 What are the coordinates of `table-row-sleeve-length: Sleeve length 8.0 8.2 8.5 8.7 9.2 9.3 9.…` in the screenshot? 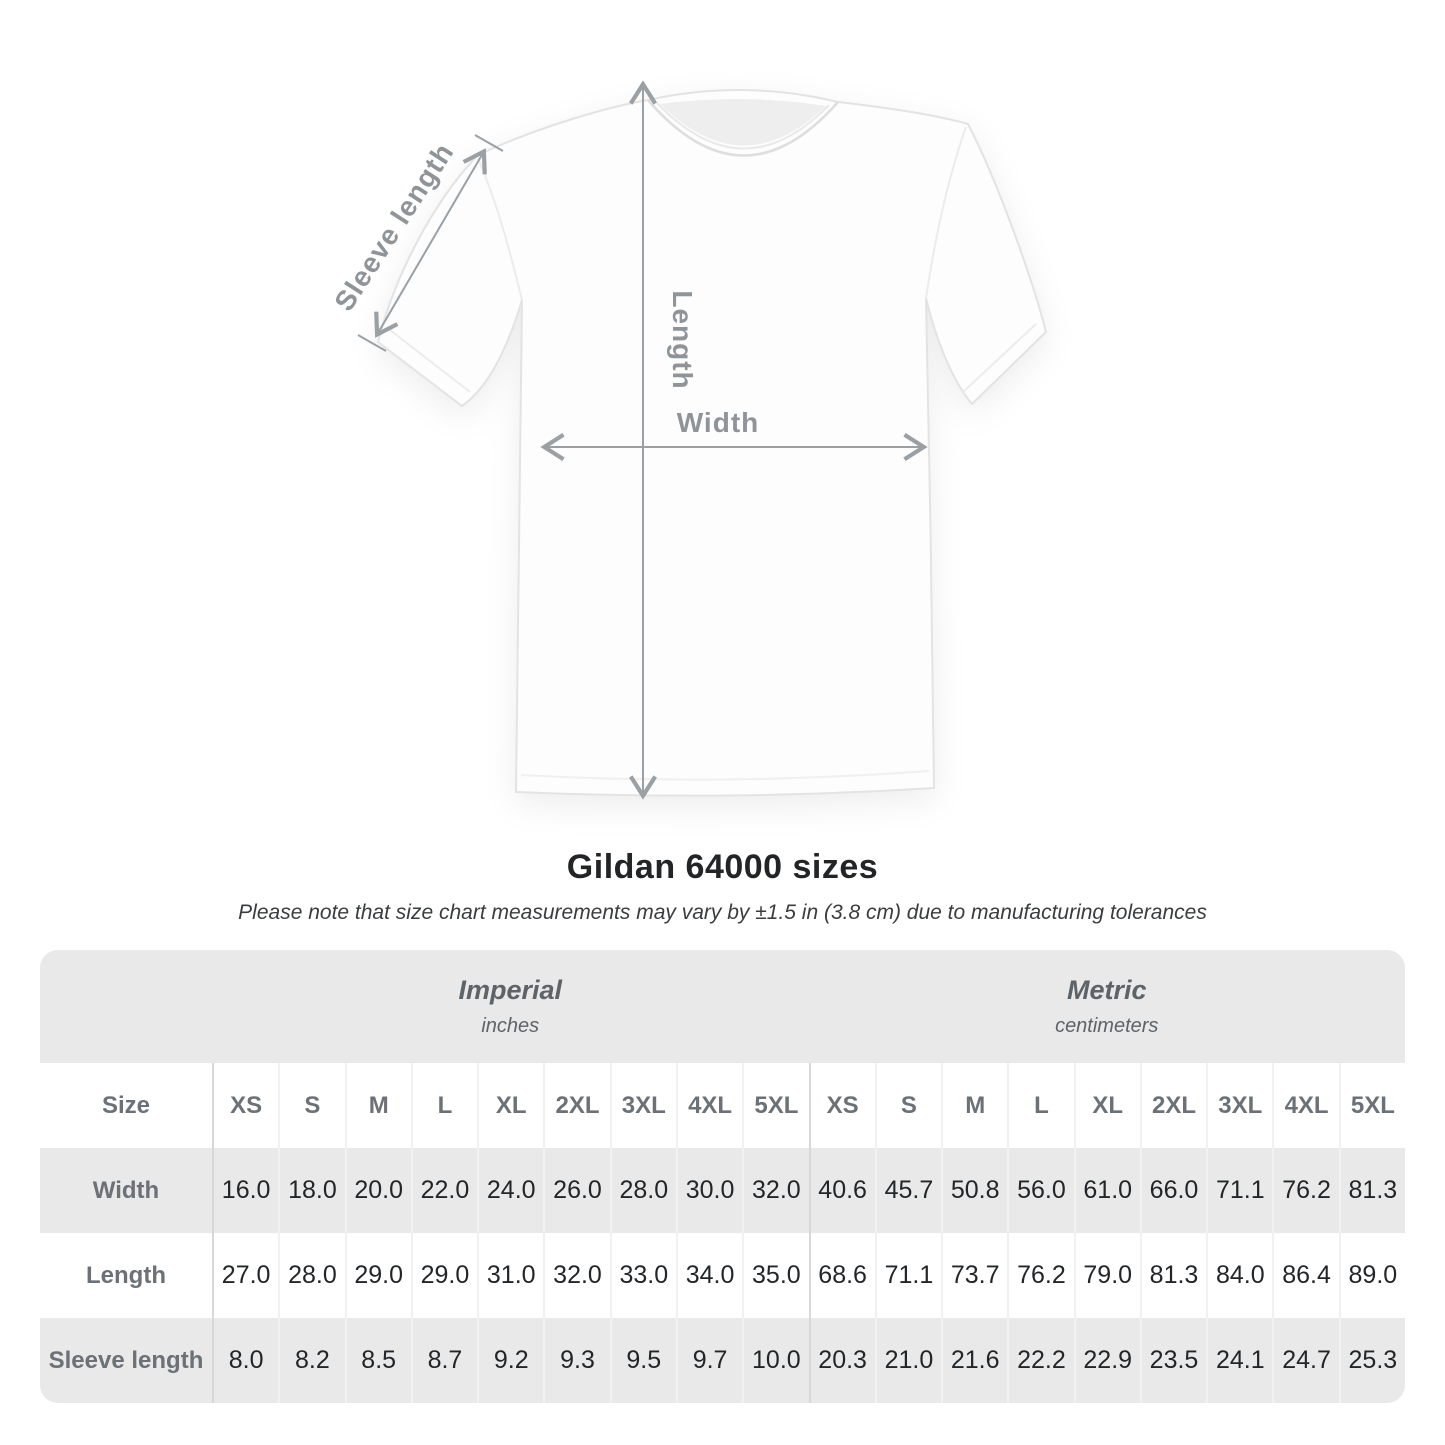 It's located at (722, 1360).